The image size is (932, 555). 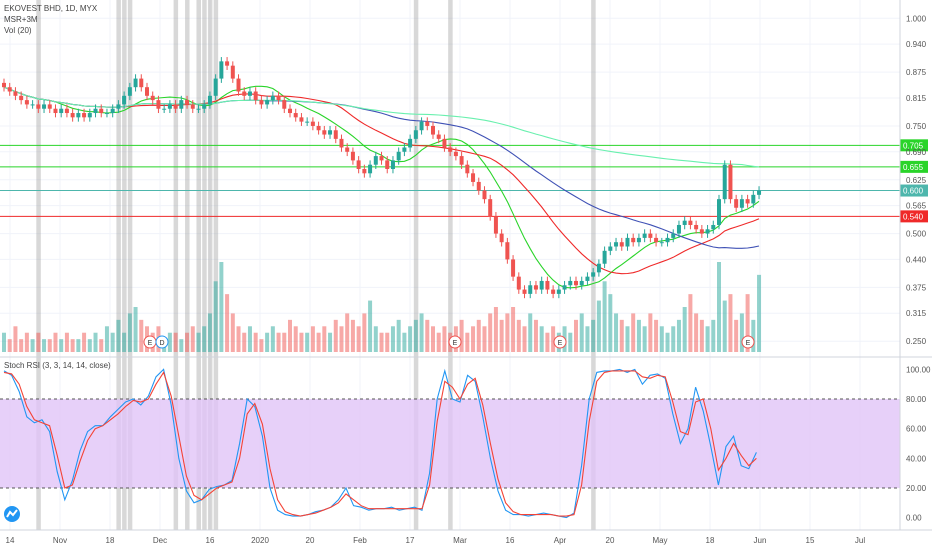 What do you see at coordinates (57, 365) in the screenshot?
I see `stoch-indicator-label: Stoch RSI (3, 3, 14, 14, close)` at bounding box center [57, 365].